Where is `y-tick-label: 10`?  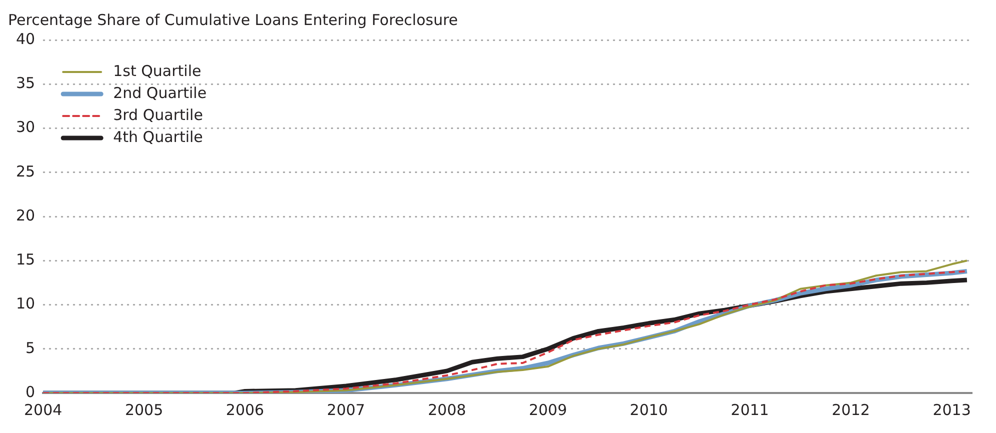
y-tick-label: 10 is located at coordinates (26, 303).